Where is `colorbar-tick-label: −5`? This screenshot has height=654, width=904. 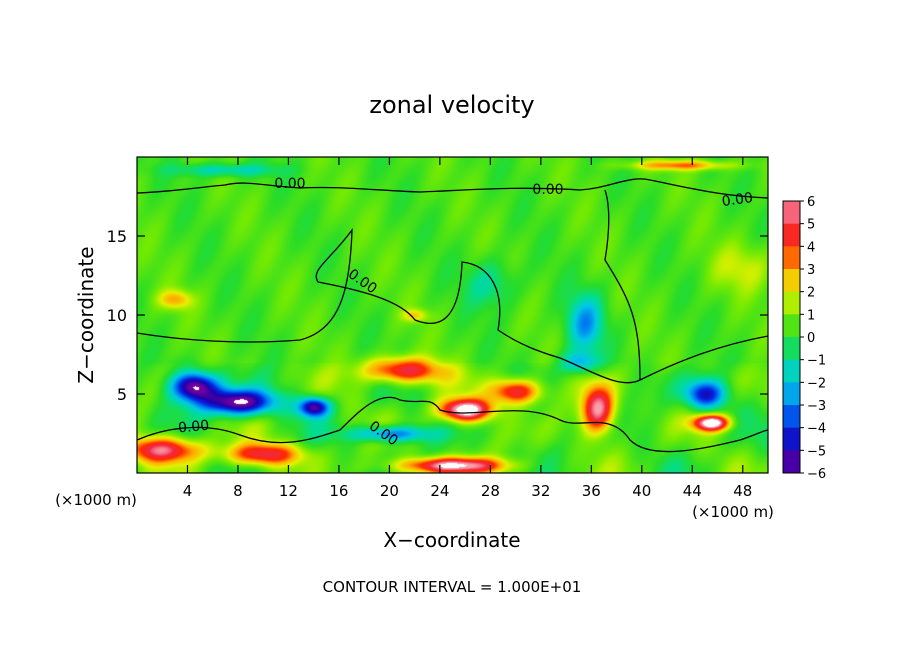
colorbar-tick-label: −5 is located at coordinates (816, 451).